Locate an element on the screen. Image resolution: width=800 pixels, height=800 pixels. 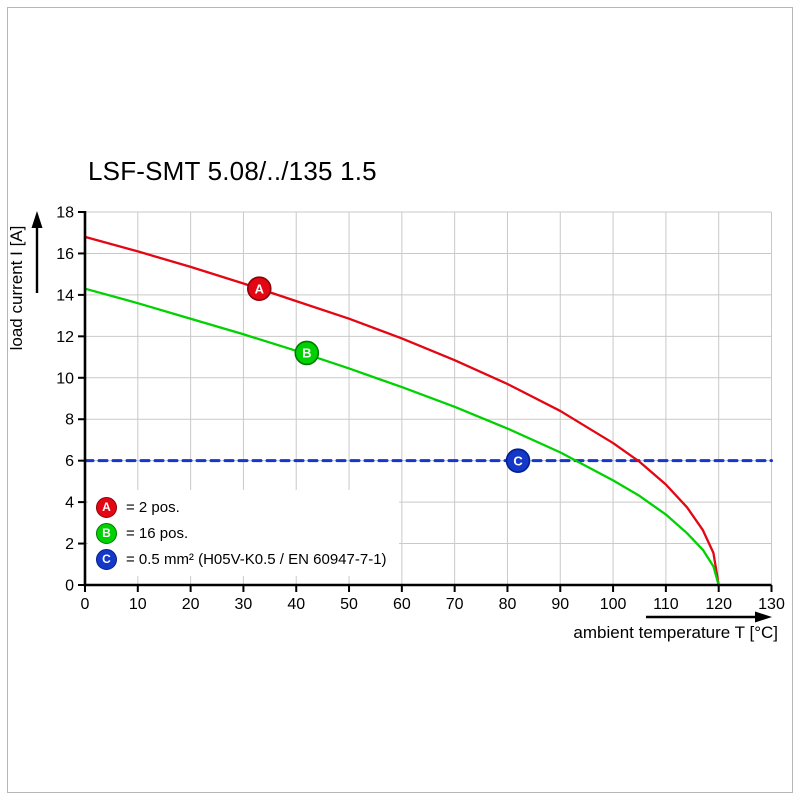
marker-letter-b: B is located at coordinates (306, 353).